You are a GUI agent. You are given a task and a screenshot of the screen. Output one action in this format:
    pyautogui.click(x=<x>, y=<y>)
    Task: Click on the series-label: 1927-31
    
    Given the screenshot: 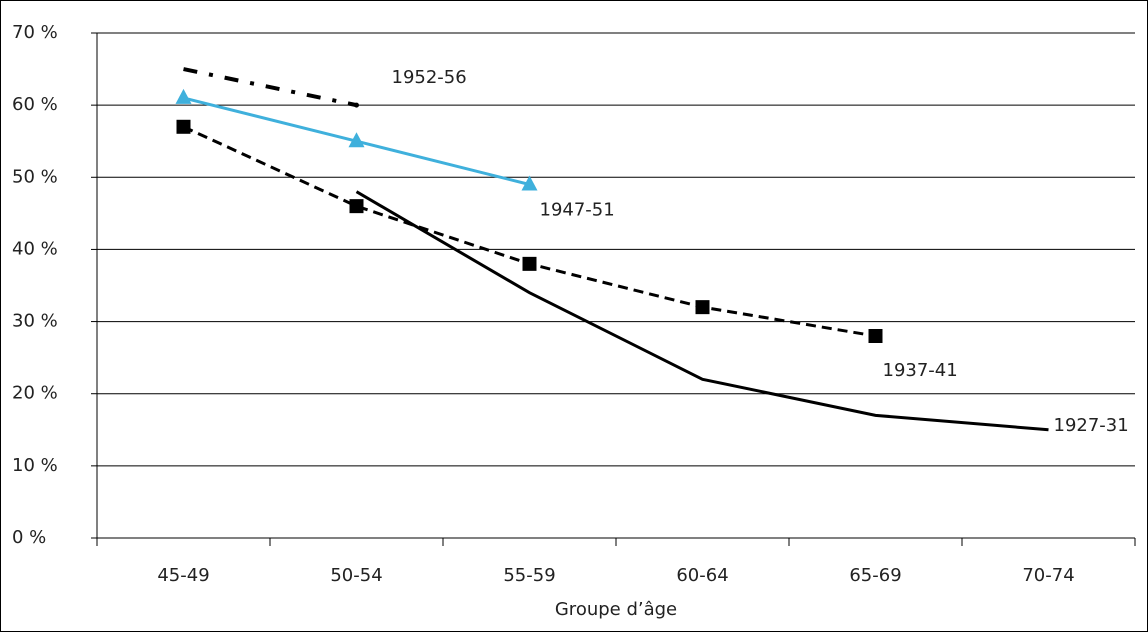 What is the action you would take?
    pyautogui.click(x=1091, y=425)
    